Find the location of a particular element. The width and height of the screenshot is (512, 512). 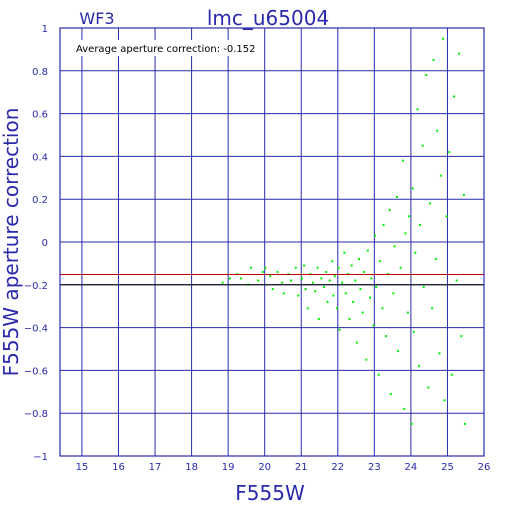

y-tick-label: 0.6 is located at coordinates (40, 115).